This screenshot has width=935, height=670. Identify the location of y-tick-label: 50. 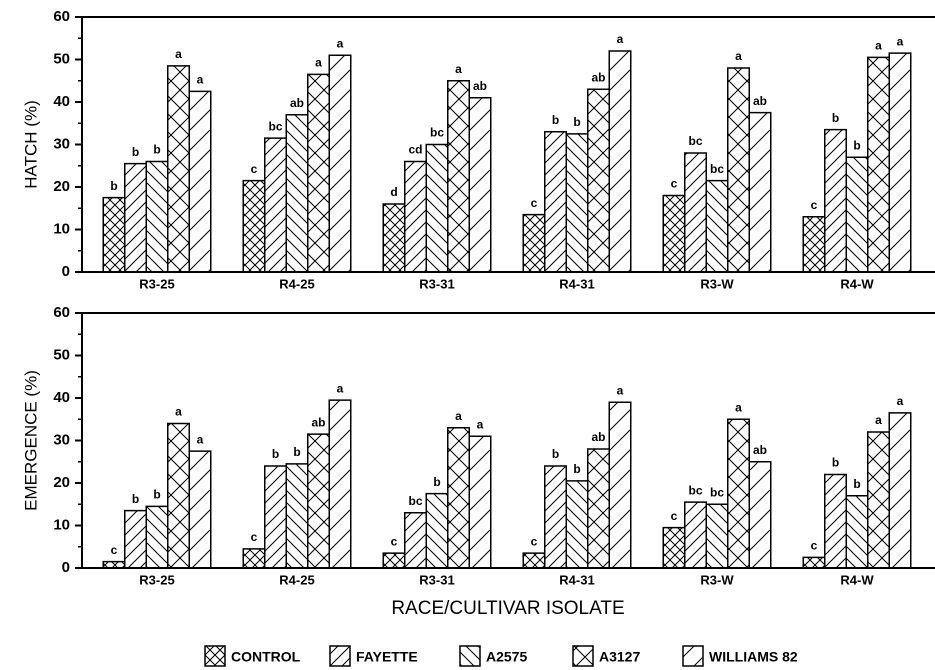
(61, 354).